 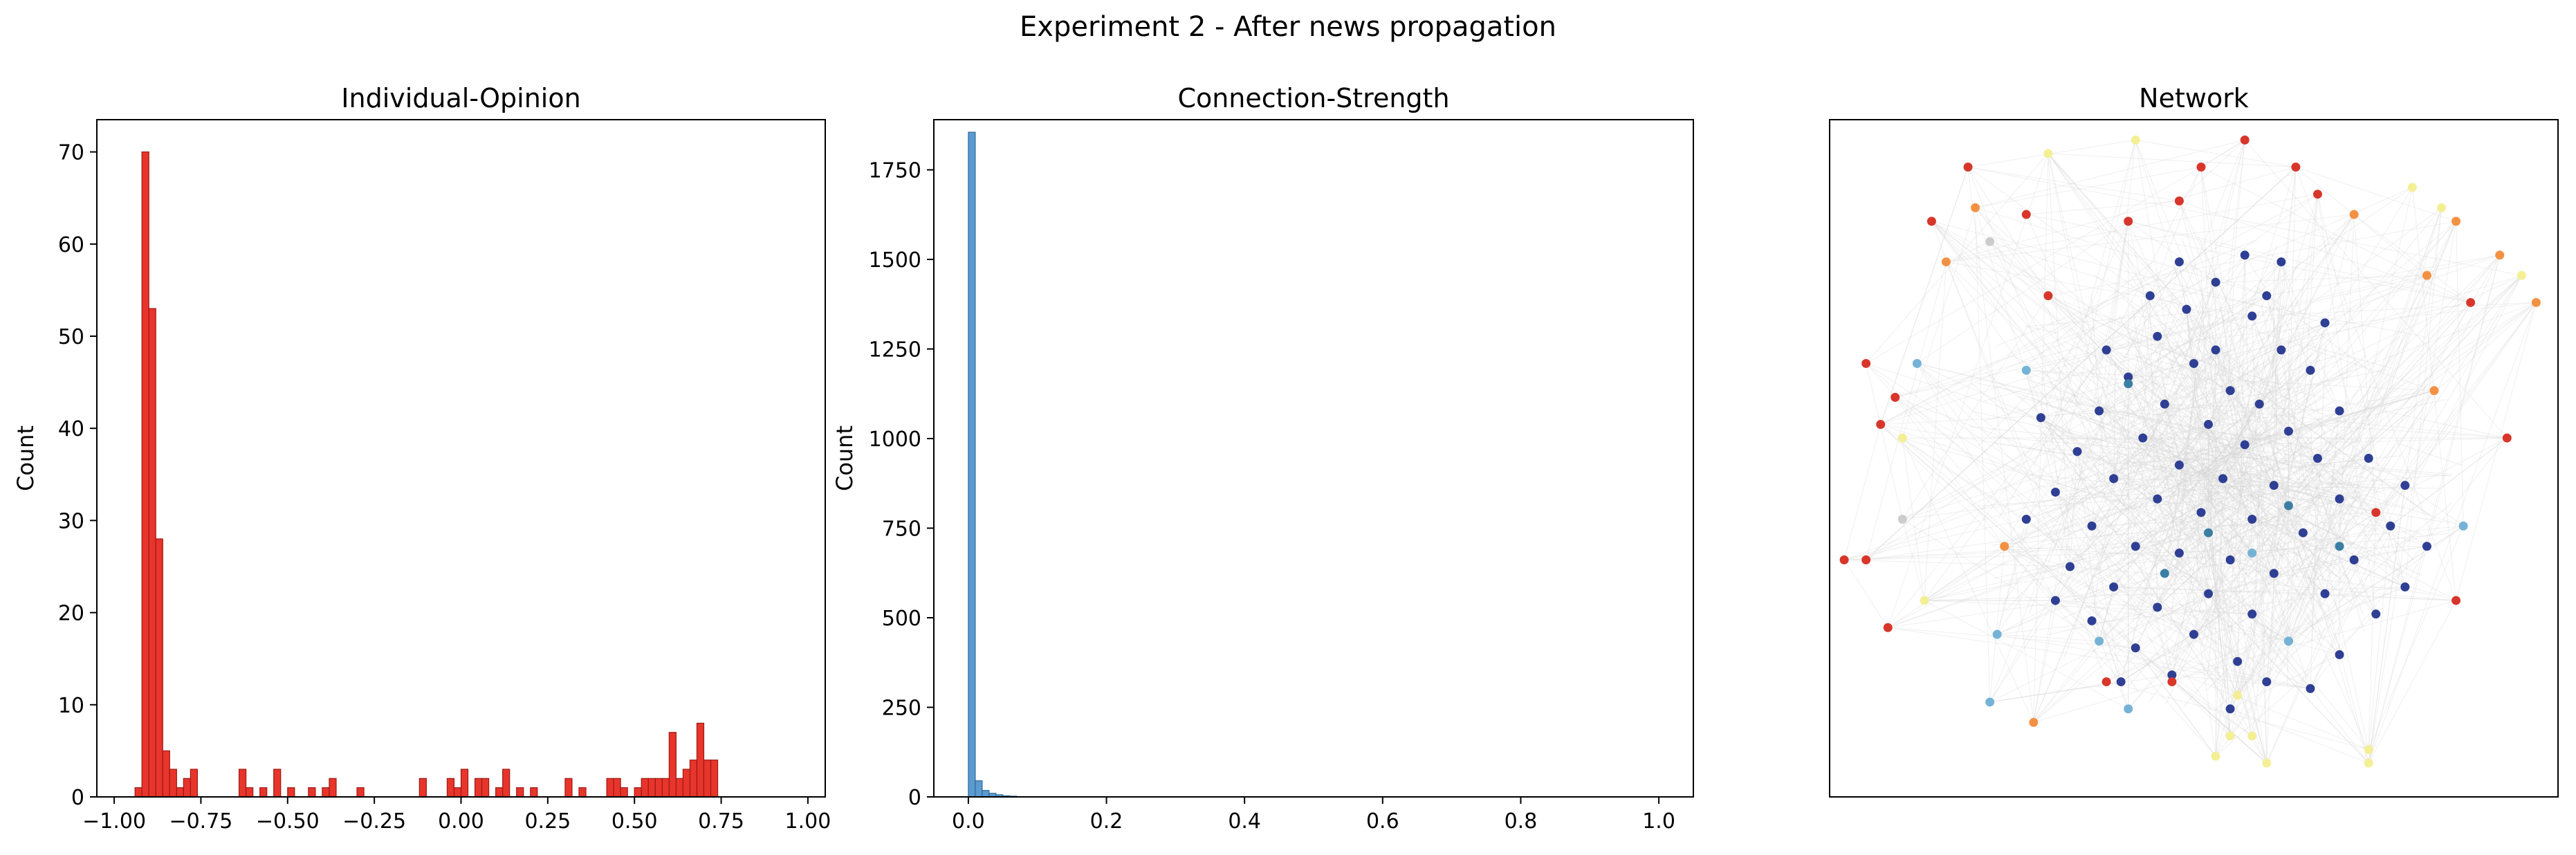 What do you see at coordinates (721, 822) in the screenshot?
I see `x-tick-label: 0.75` at bounding box center [721, 822].